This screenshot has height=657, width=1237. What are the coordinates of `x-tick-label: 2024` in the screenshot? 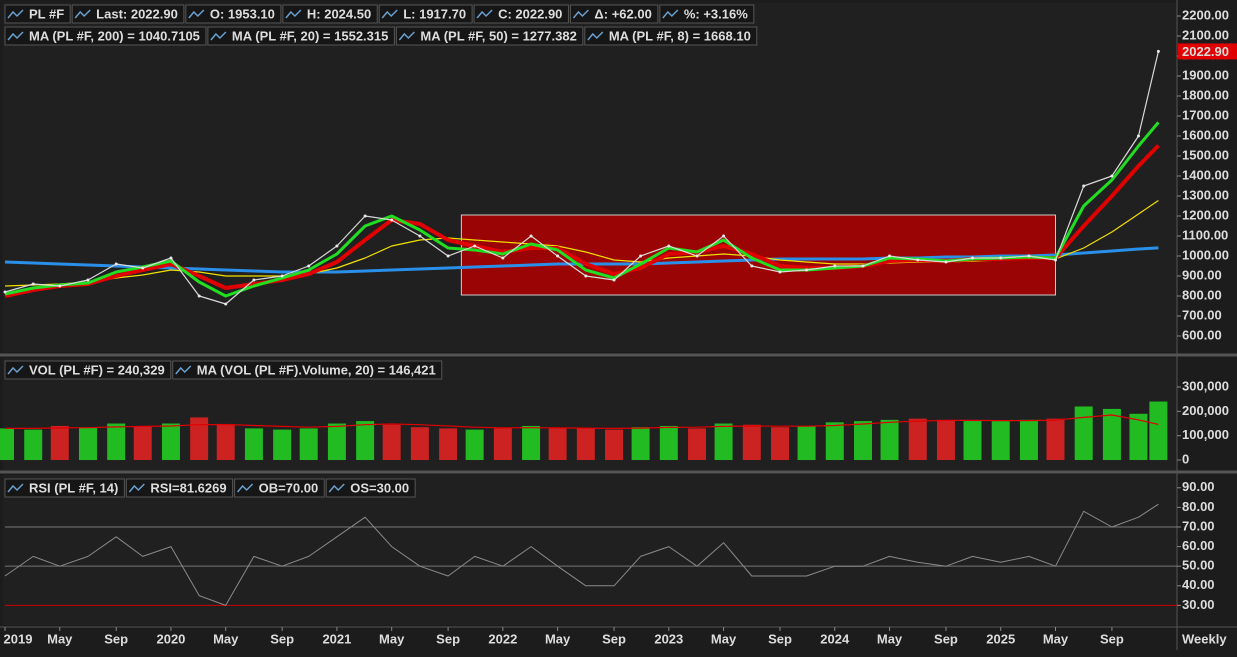 It's located at (835, 638).